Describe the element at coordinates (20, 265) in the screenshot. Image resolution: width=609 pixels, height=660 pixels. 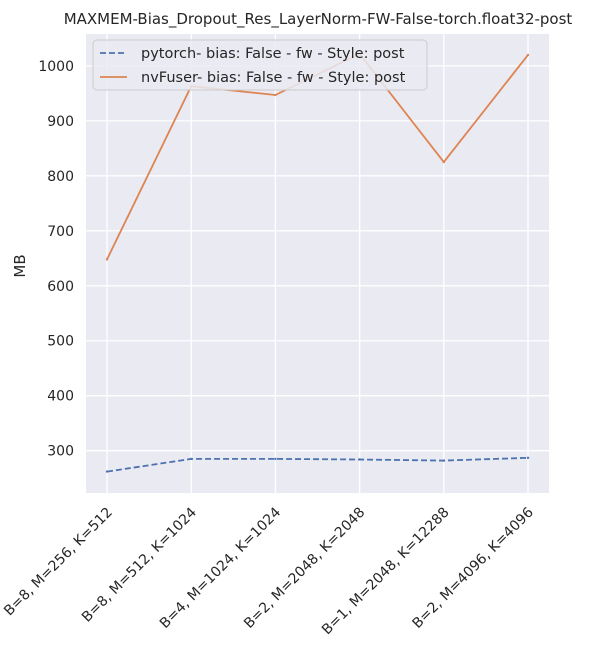
I see `y-axis-label: MB` at that location.